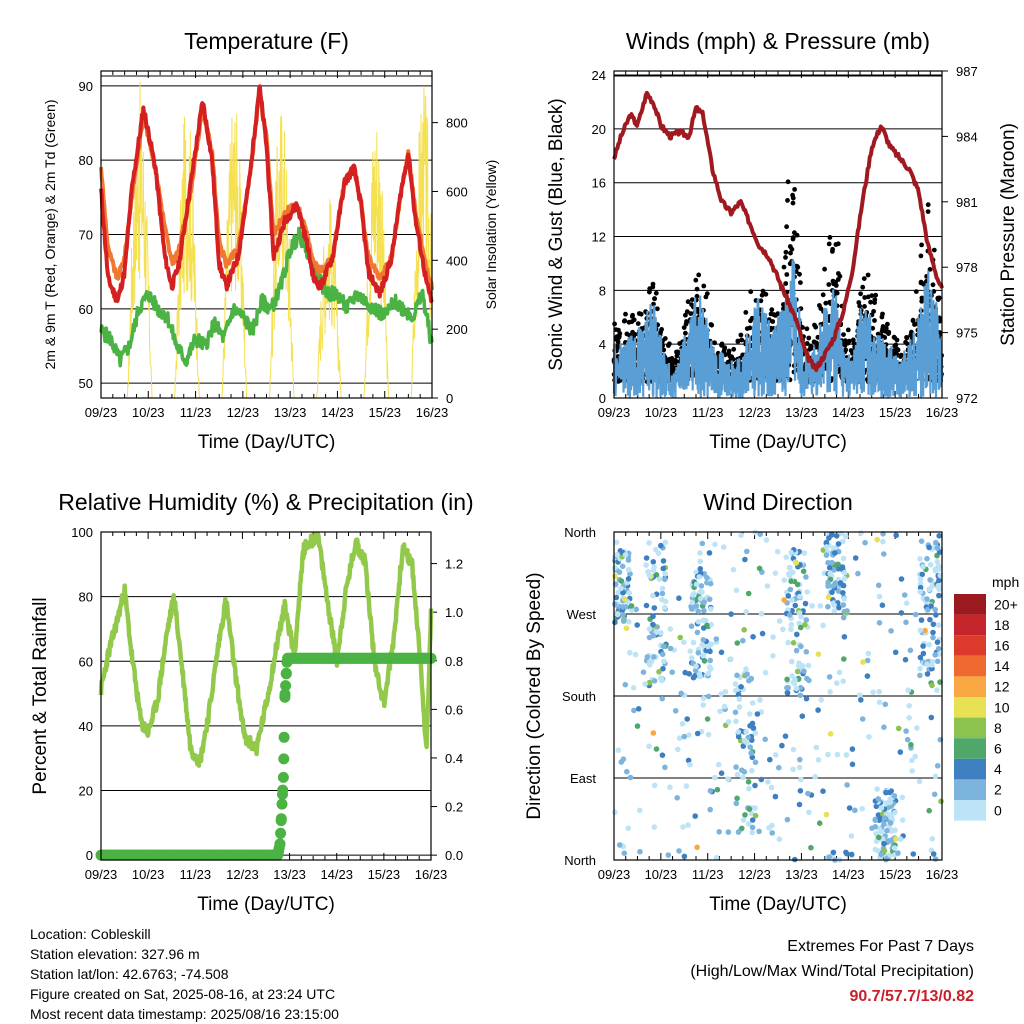  I want to click on legend-label: 20+, so click(1006, 604).